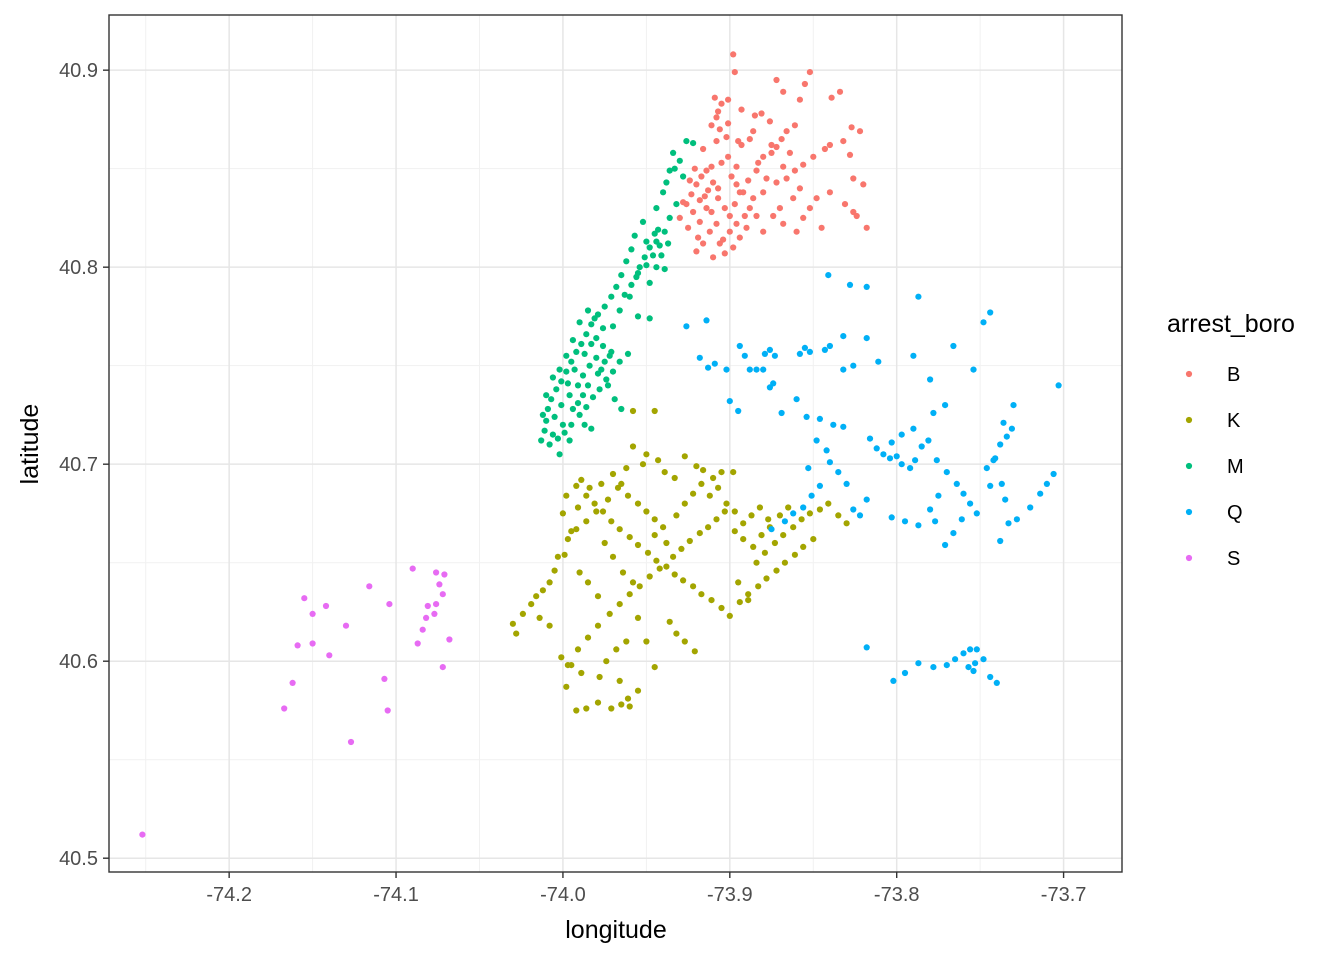 The width and height of the screenshot is (1344, 960). Describe the element at coordinates (1231, 324) in the screenshot. I see `legend-title: arrest_boro` at that location.